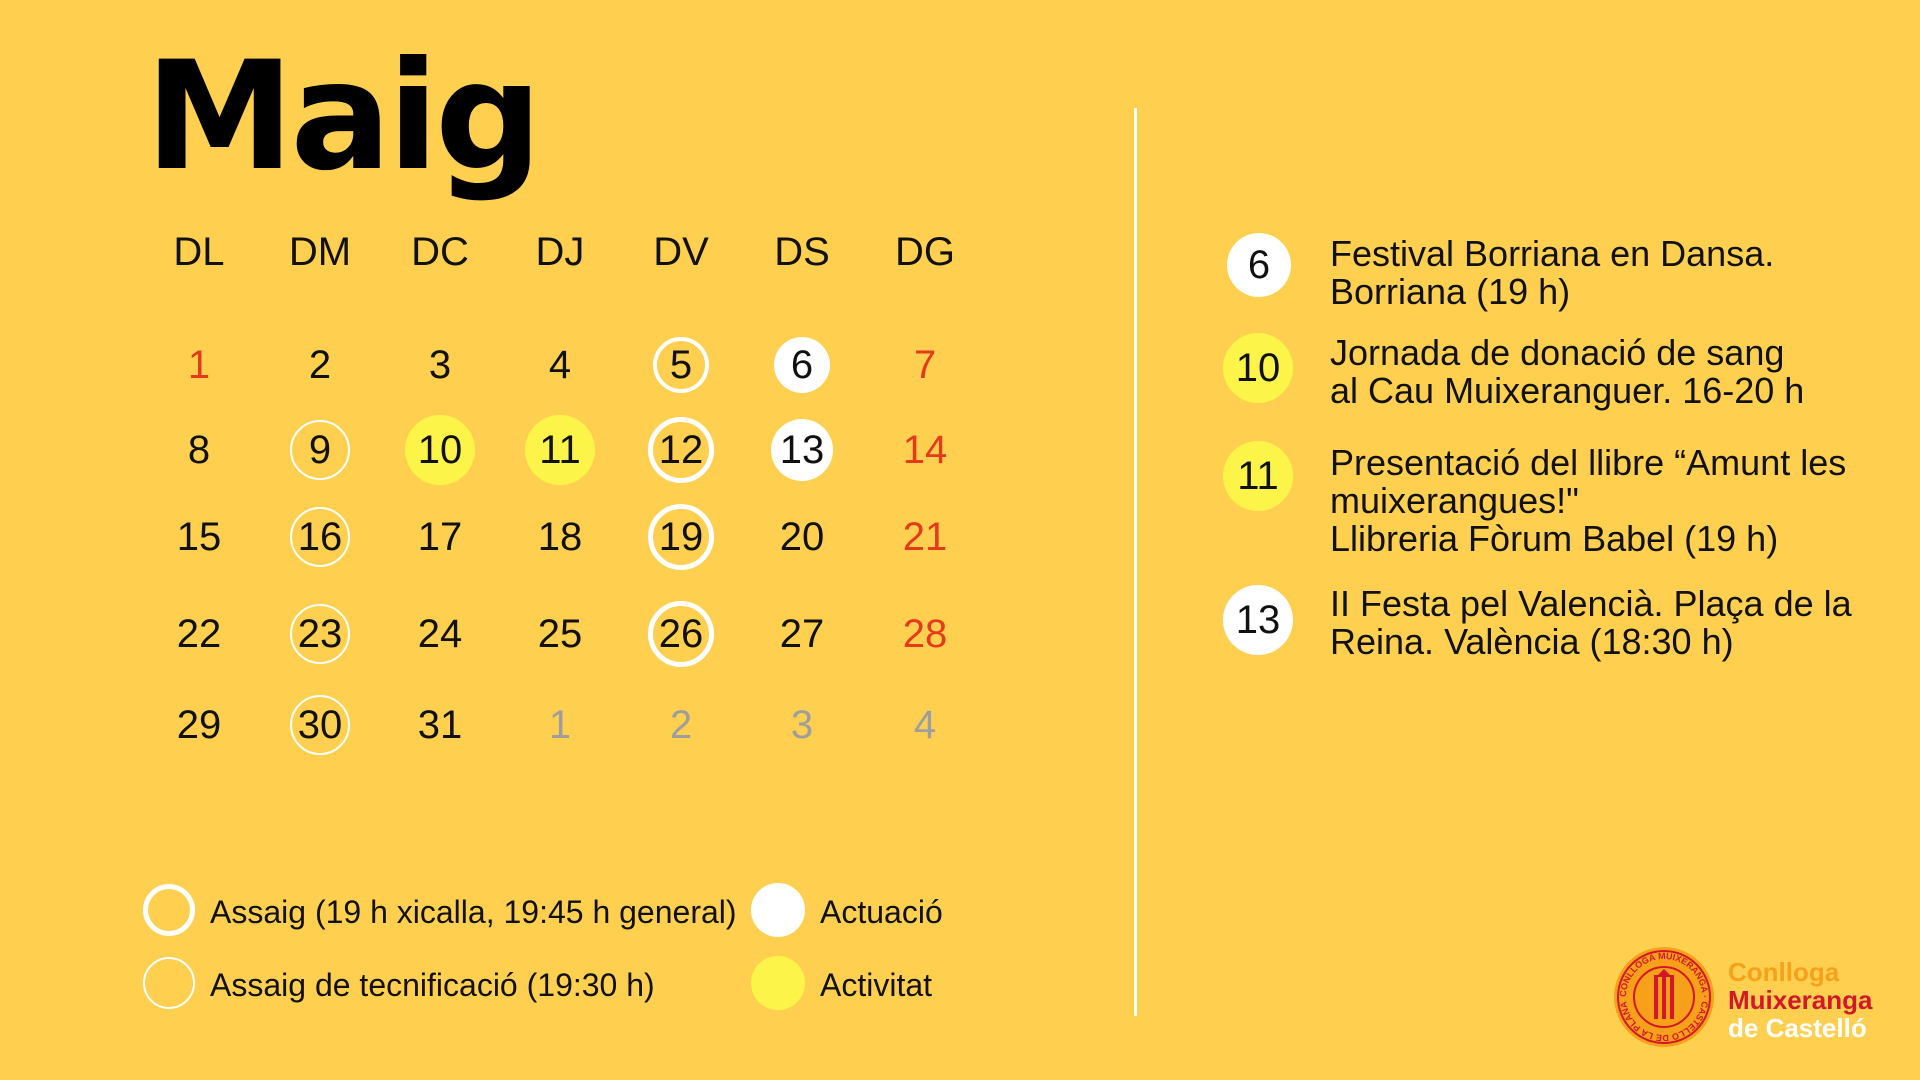 This screenshot has width=1920, height=1080. I want to click on brand-logo-text: Conlloga Muixeranga de Castelló, so click(1800, 1000).